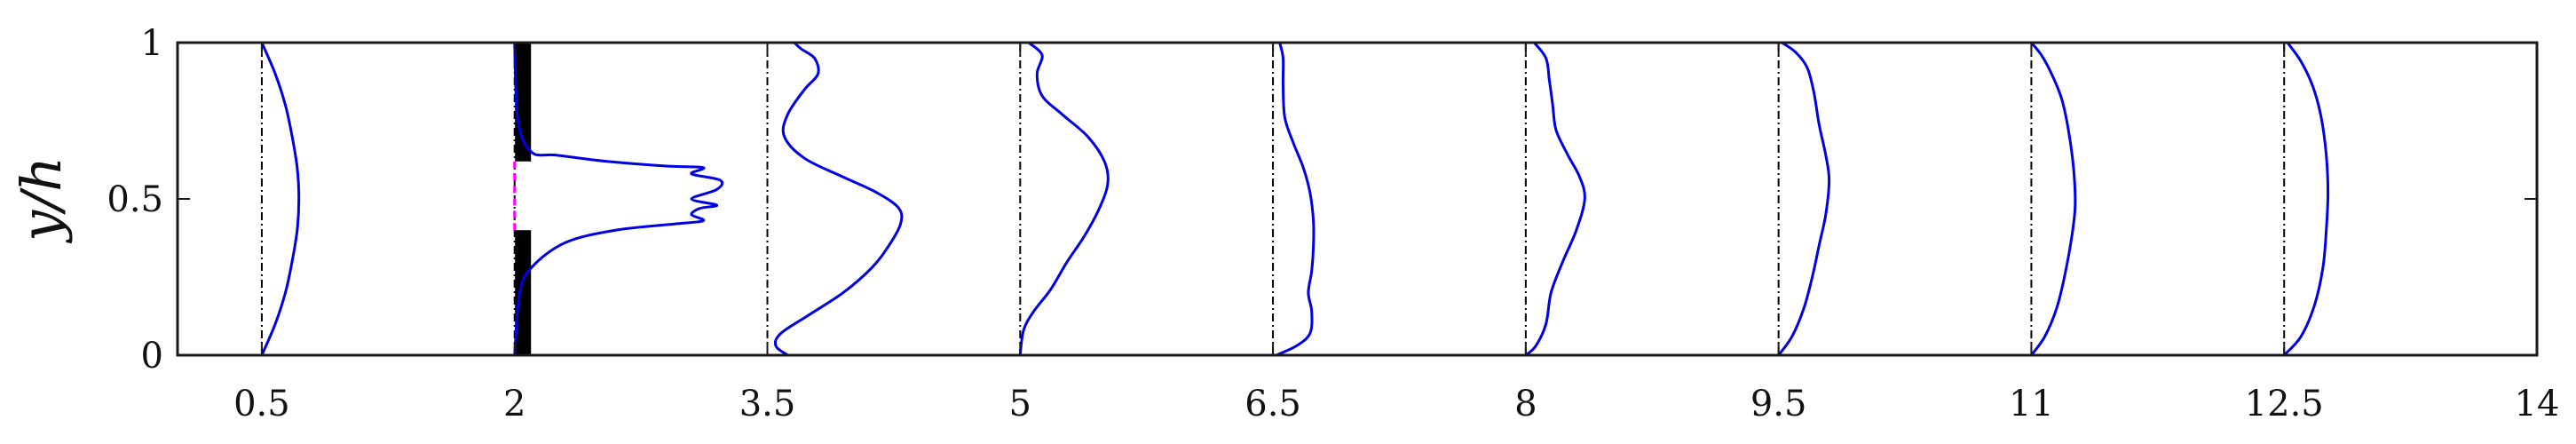  I want to click on x-tick-label-3: 5, so click(1020, 404).